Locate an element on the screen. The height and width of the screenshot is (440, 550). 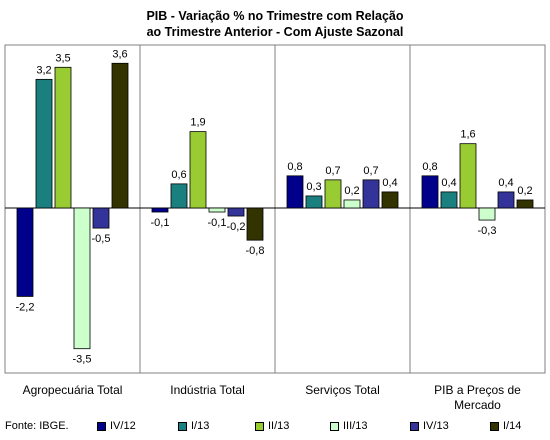
category-label: Serviços Total is located at coordinates (342, 390).